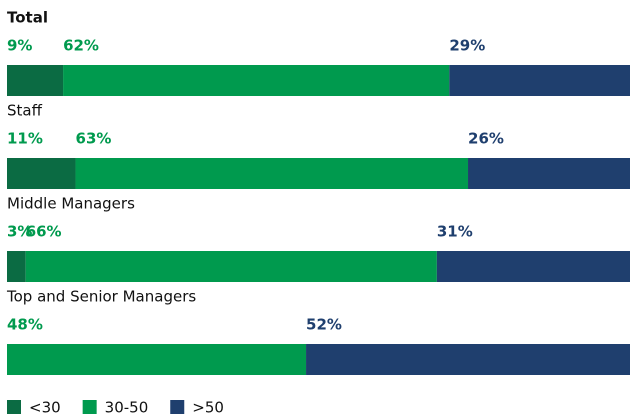 The width and height of the screenshot is (630, 417). Describe the element at coordinates (19, 232) in the screenshot. I see `value-label: 3%` at that location.